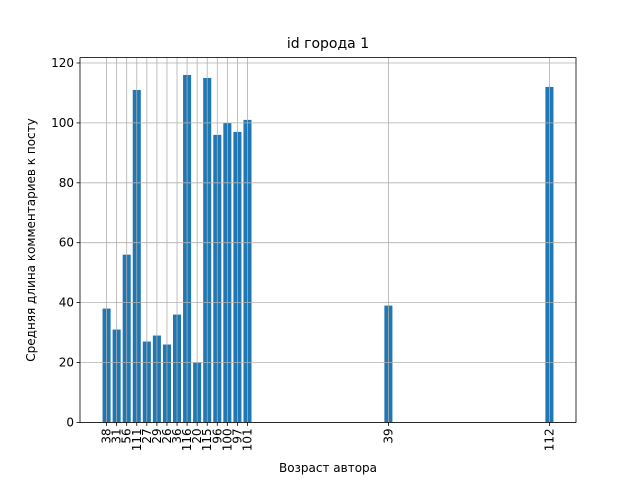  What do you see at coordinates (227, 439) in the screenshot?
I see `x-tick-label: 100` at bounding box center [227, 439].